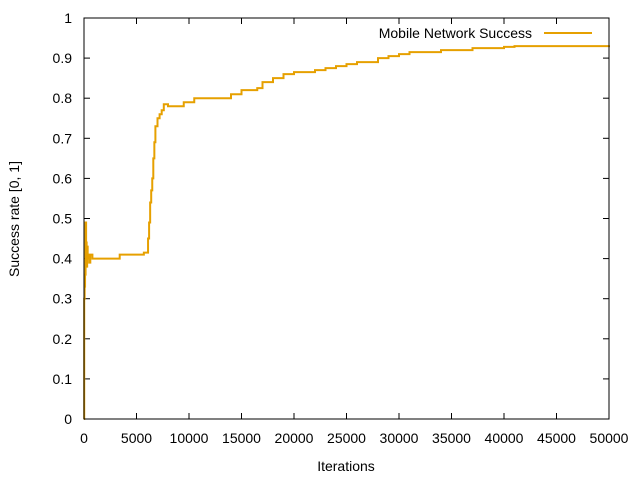 This screenshot has height=480, width=640. Describe the element at coordinates (84, 438) in the screenshot. I see `x-tick-label: 0` at that location.